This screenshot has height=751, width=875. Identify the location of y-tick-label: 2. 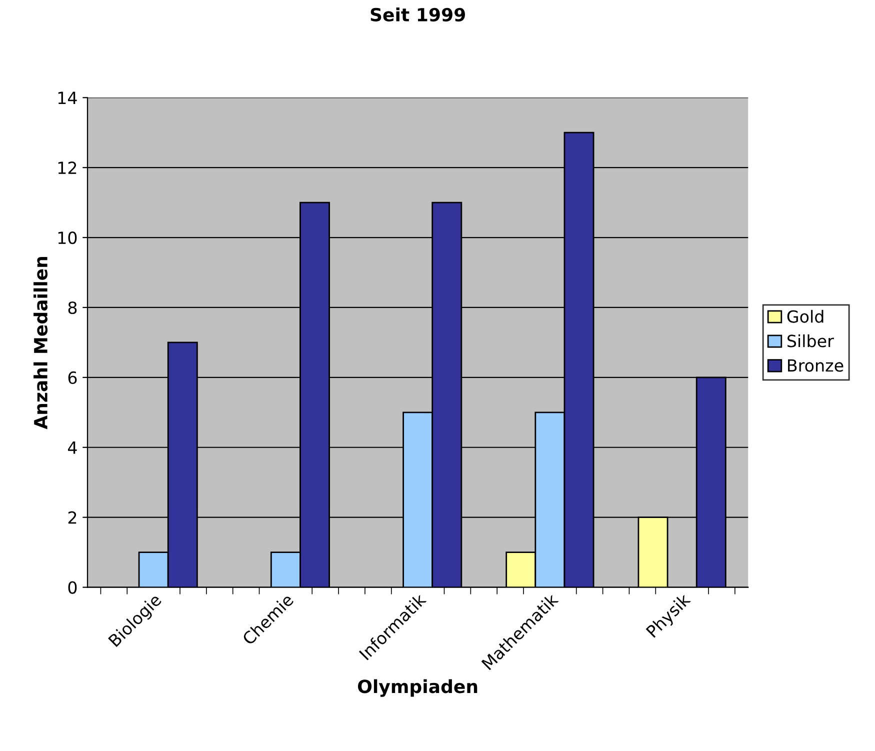
(72, 517).